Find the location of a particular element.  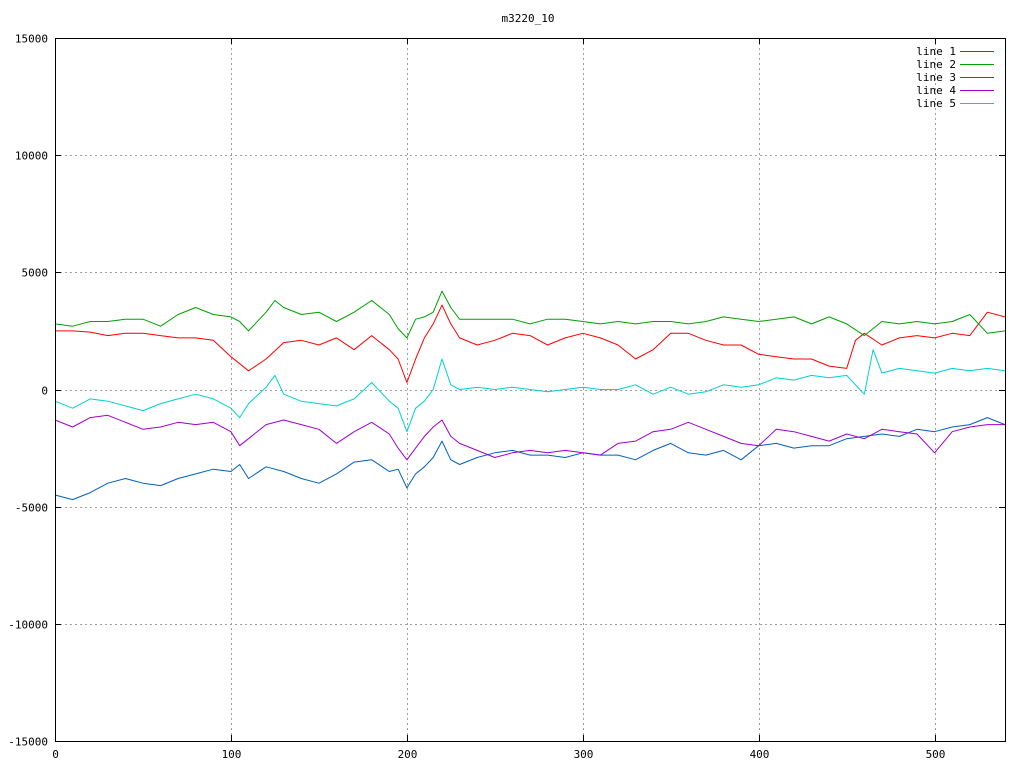

legend-label-2: line 2 is located at coordinates (936, 64).